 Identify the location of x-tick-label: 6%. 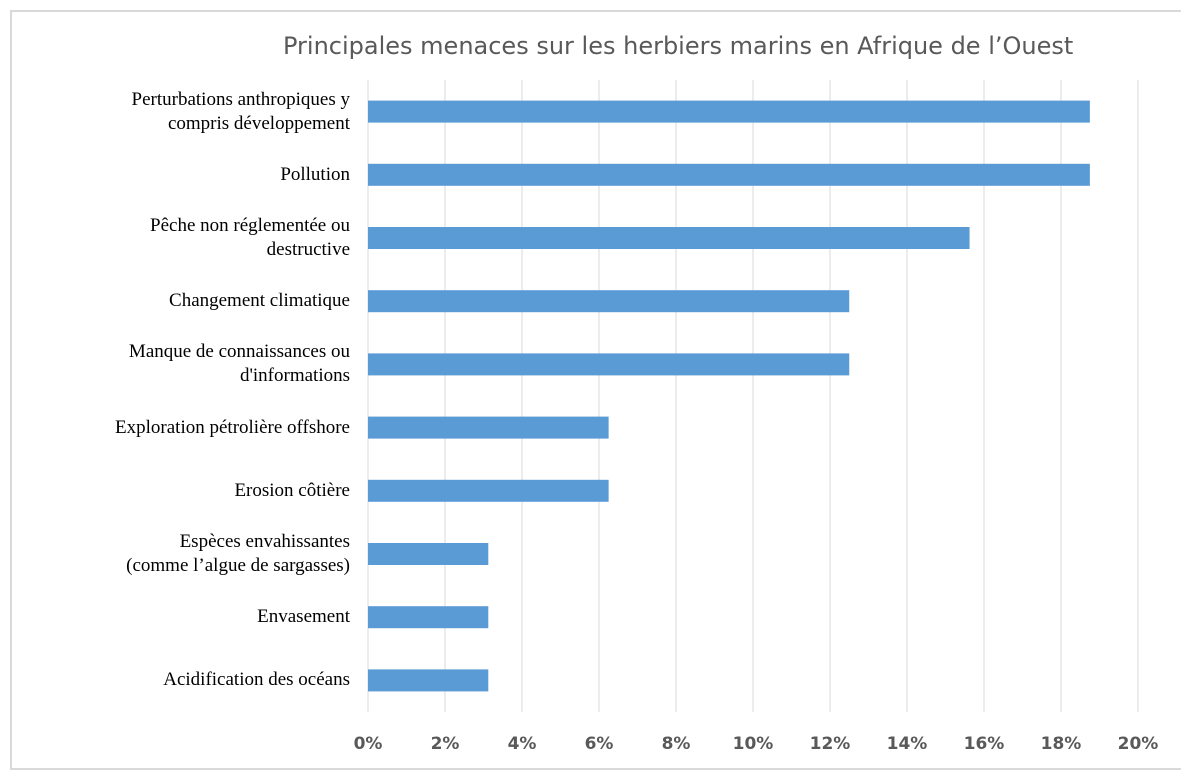
(599, 744).